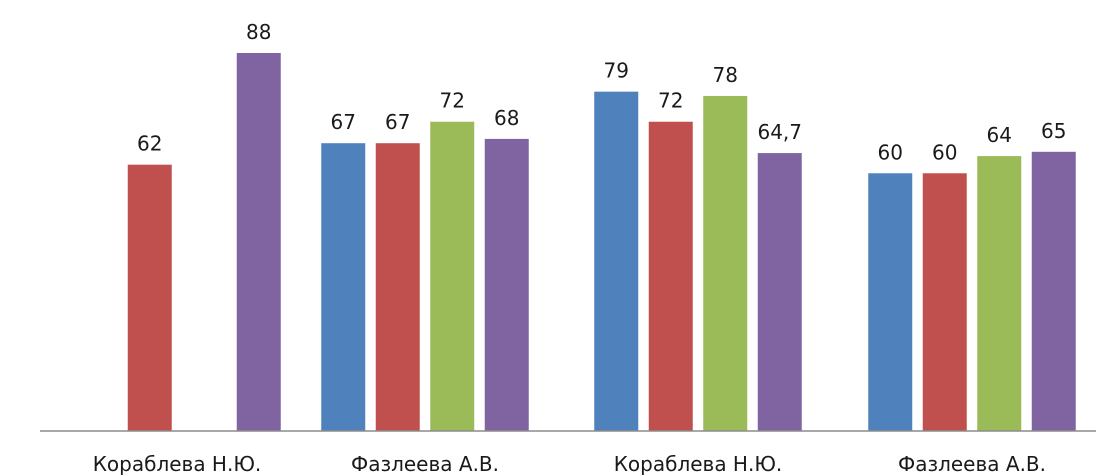  I want to click on data-label-series-2-category-3: 72, so click(670, 101).